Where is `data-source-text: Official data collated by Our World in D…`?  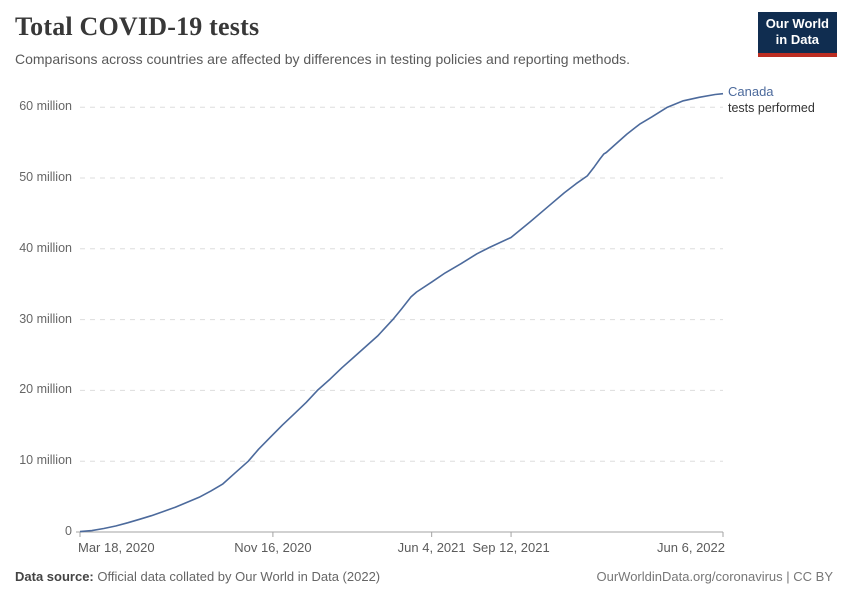 data-source-text: Official data collated by Our World in D… is located at coordinates (237, 576).